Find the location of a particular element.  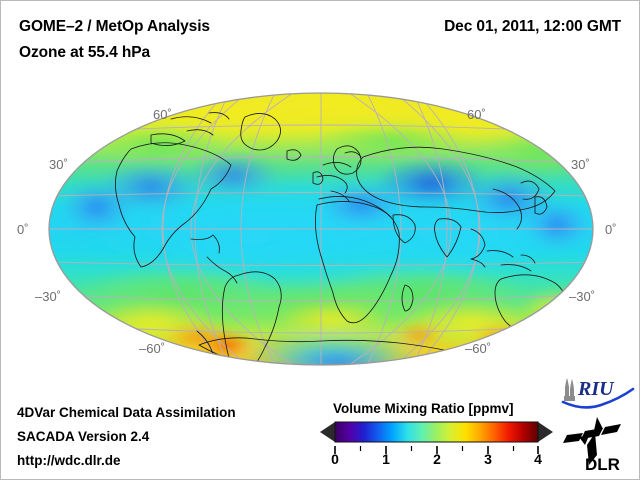

lat-label-30s-right: –30˚ is located at coordinates (582, 296).